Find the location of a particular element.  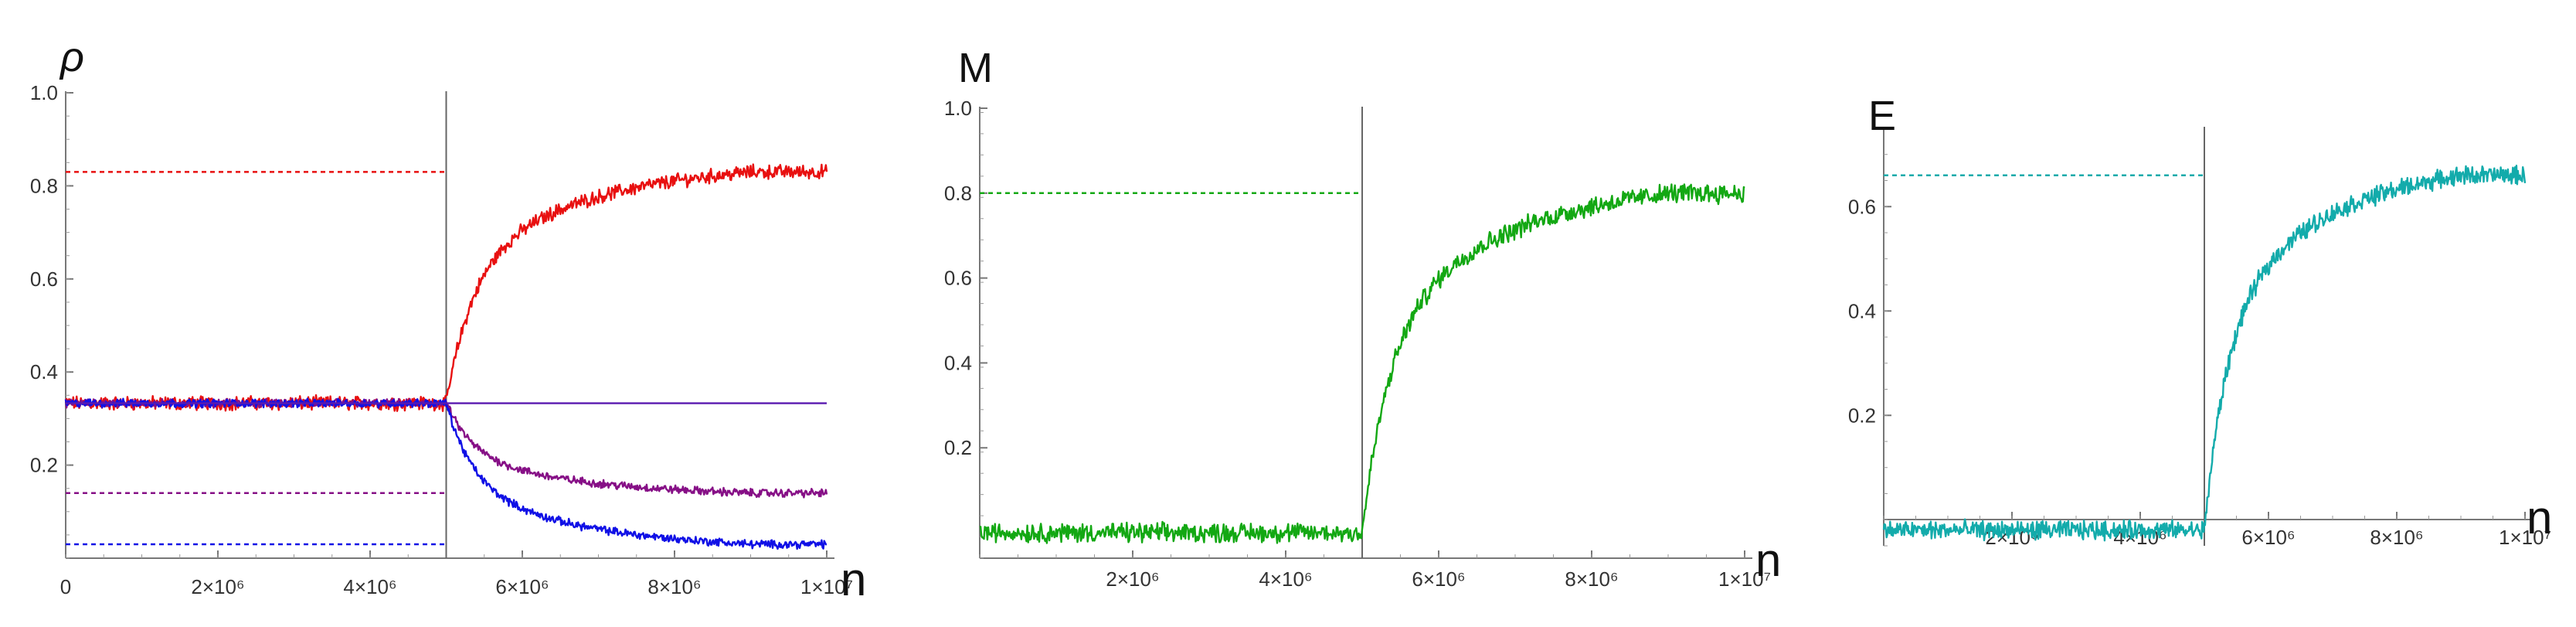

y-axis-label: M is located at coordinates (975, 68).